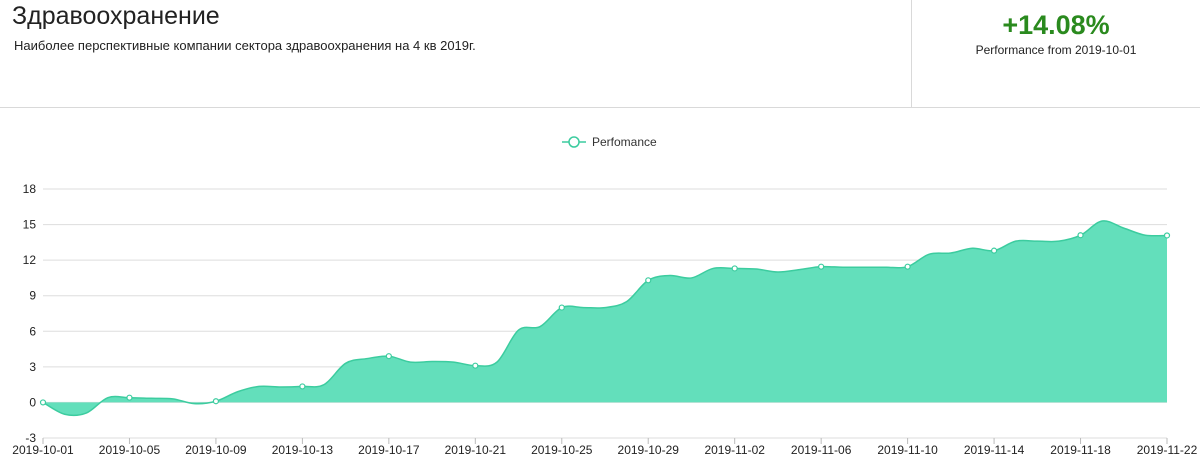 The height and width of the screenshot is (464, 1200). I want to click on performance-label: Performance from 2019-10-01, so click(1056, 50).